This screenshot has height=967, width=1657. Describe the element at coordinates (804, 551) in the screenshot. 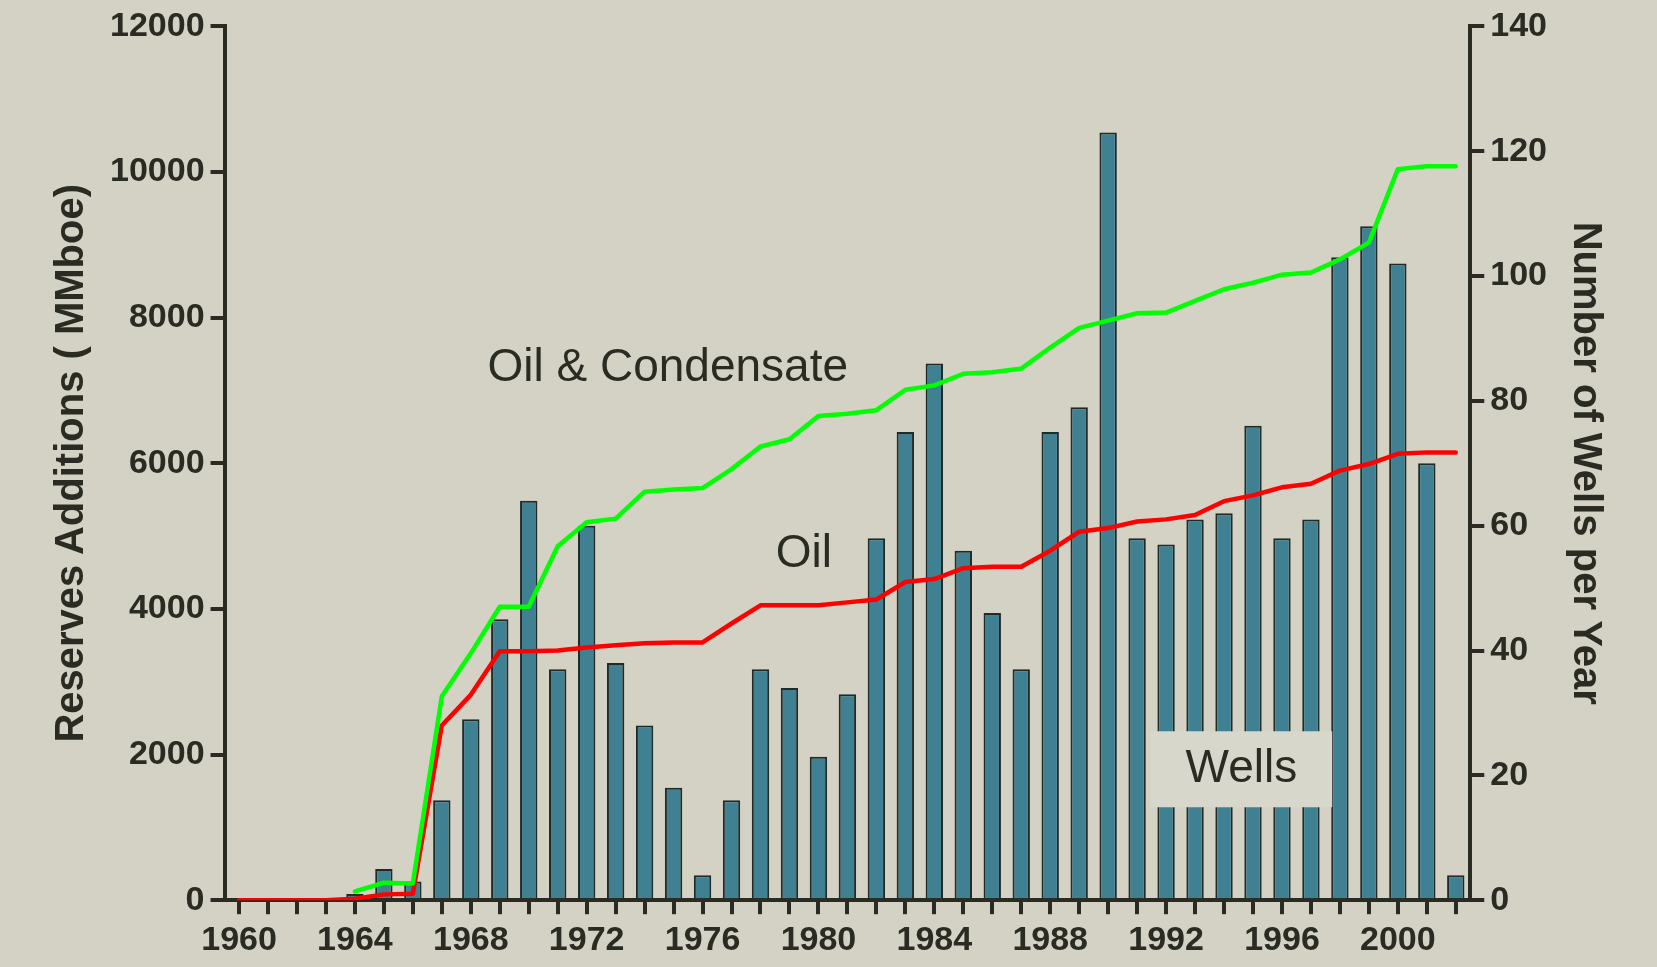

I see `series-label: Oil` at that location.